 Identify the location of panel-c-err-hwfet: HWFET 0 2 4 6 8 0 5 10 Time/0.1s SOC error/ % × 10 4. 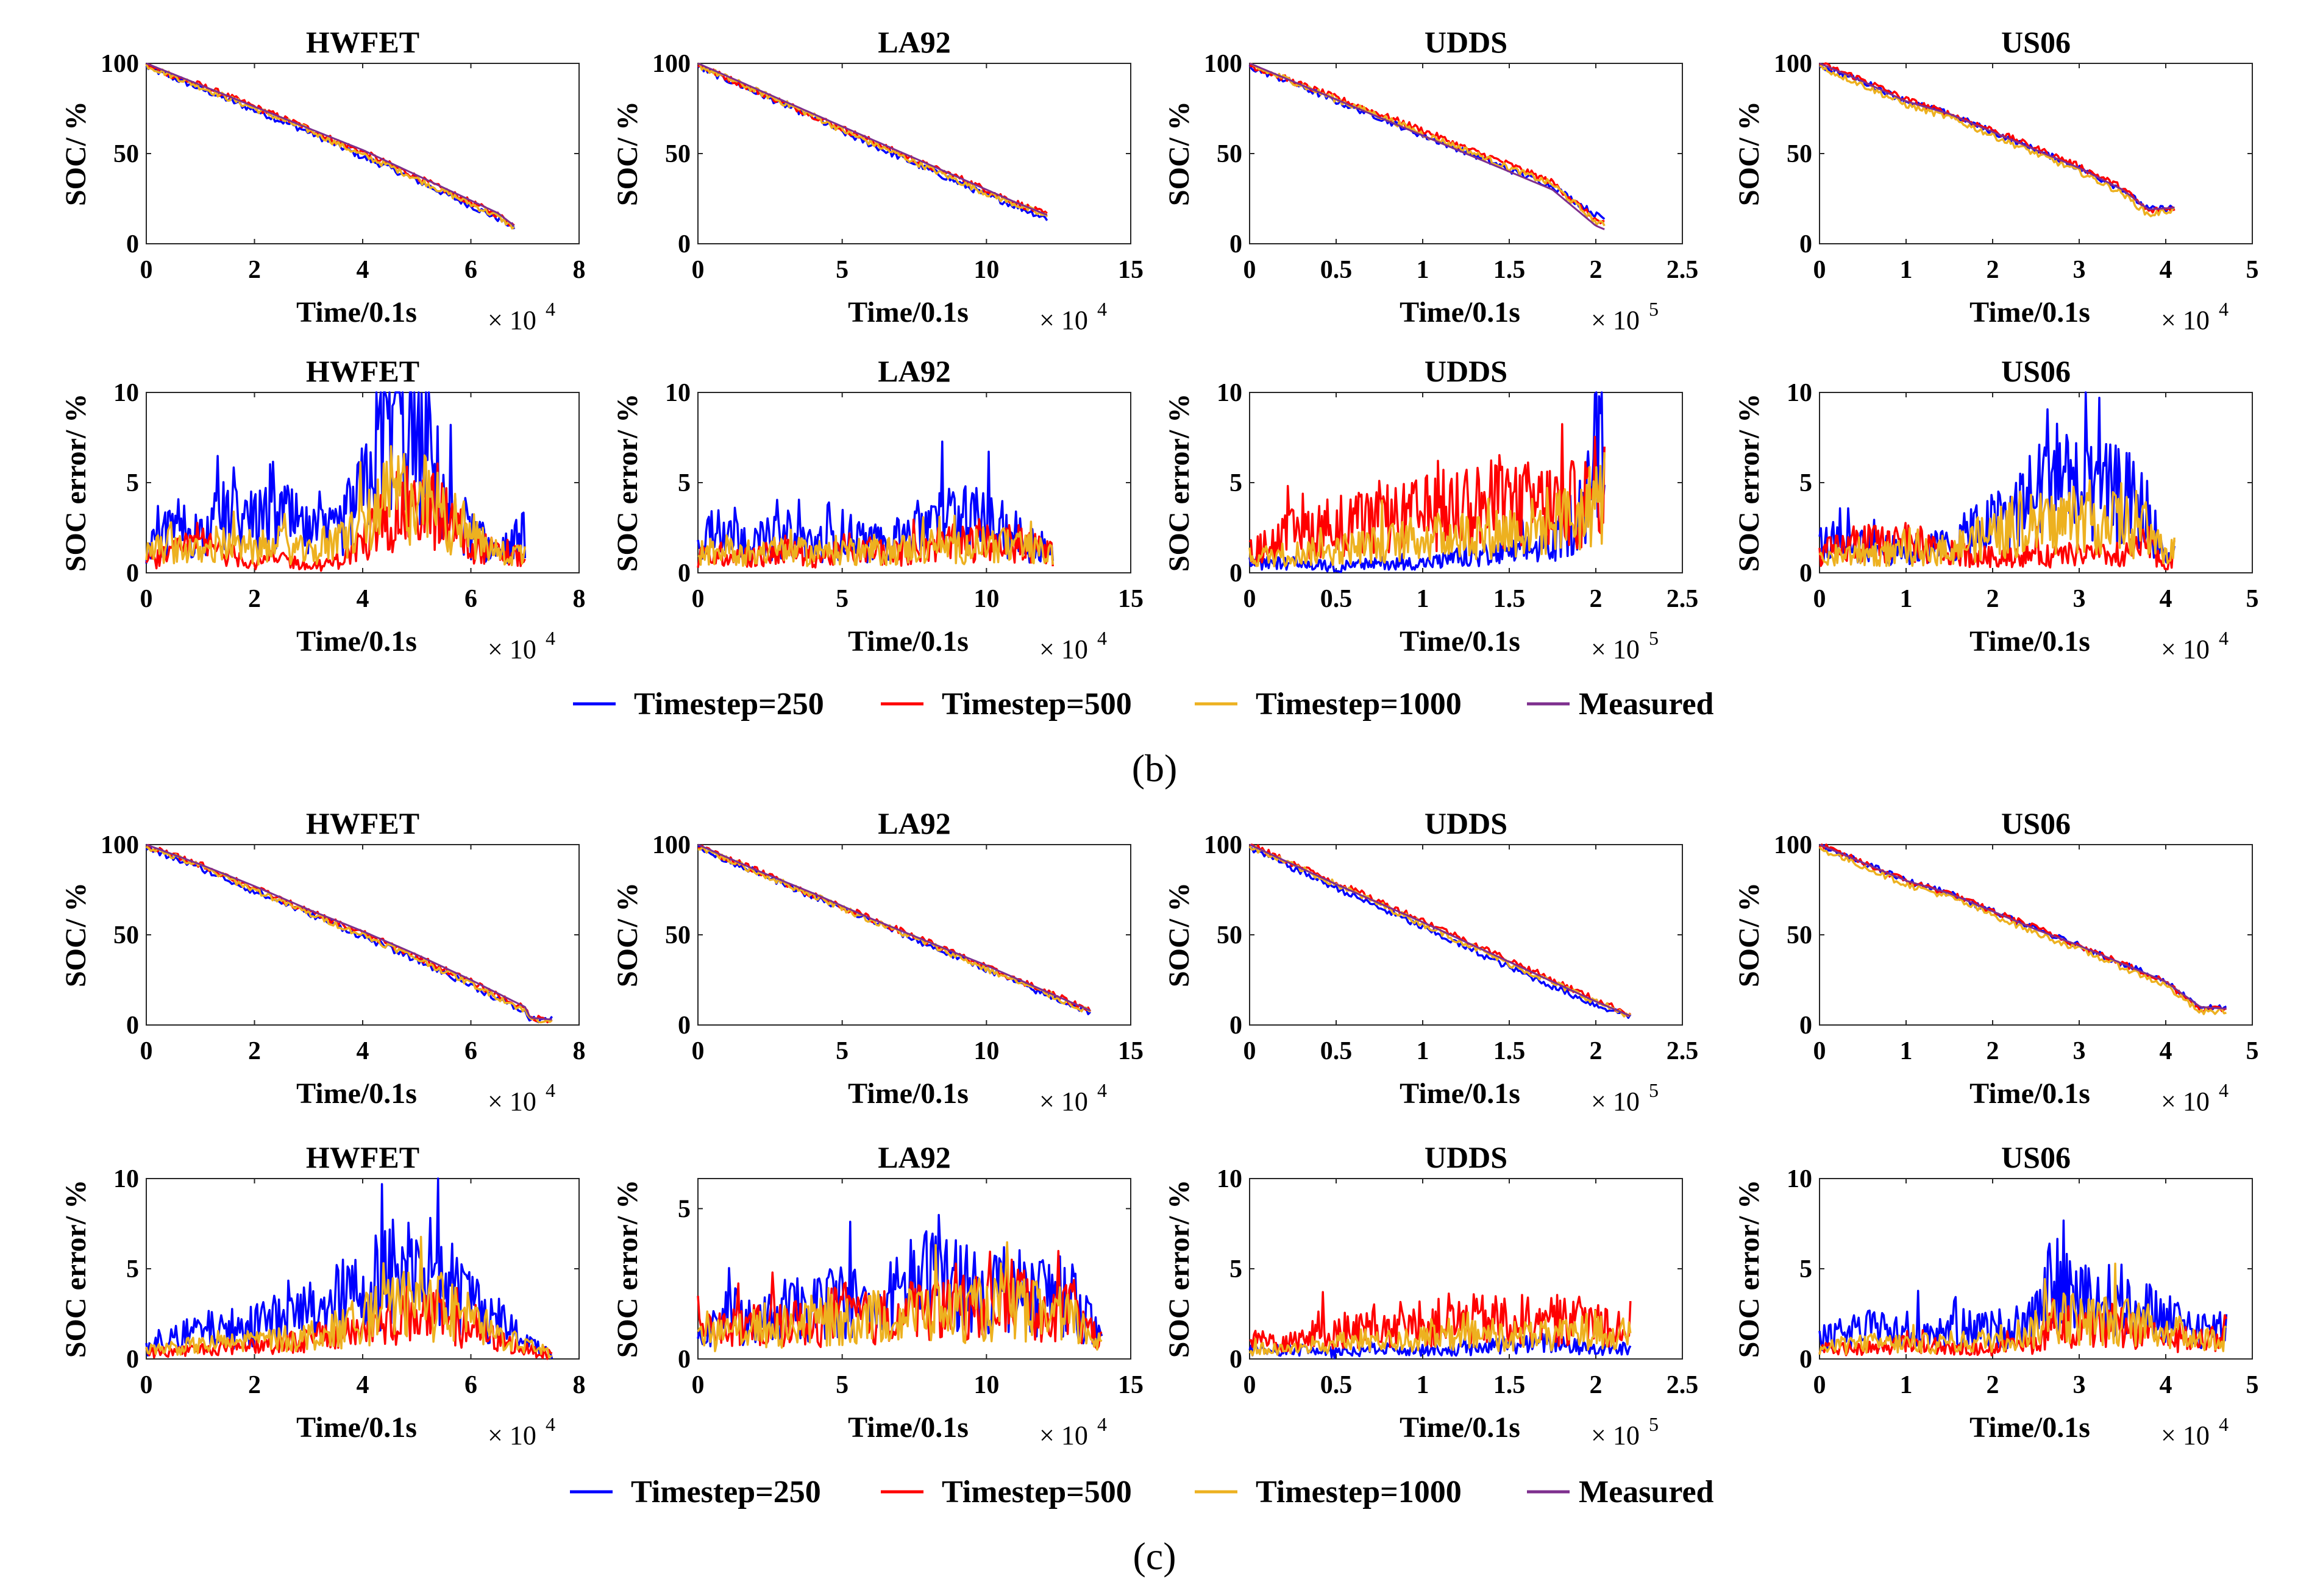
(323, 1295).